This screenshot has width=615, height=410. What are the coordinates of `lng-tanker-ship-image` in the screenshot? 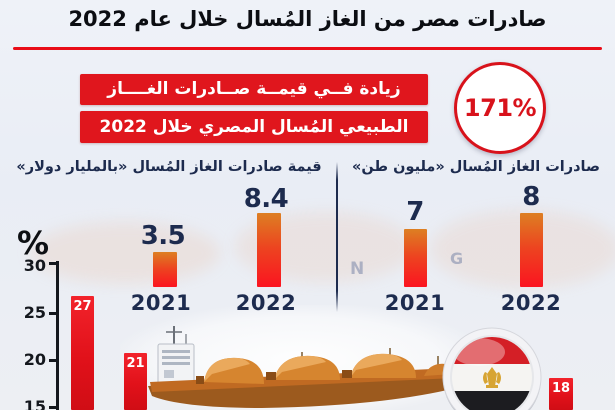 It's located at (302, 367).